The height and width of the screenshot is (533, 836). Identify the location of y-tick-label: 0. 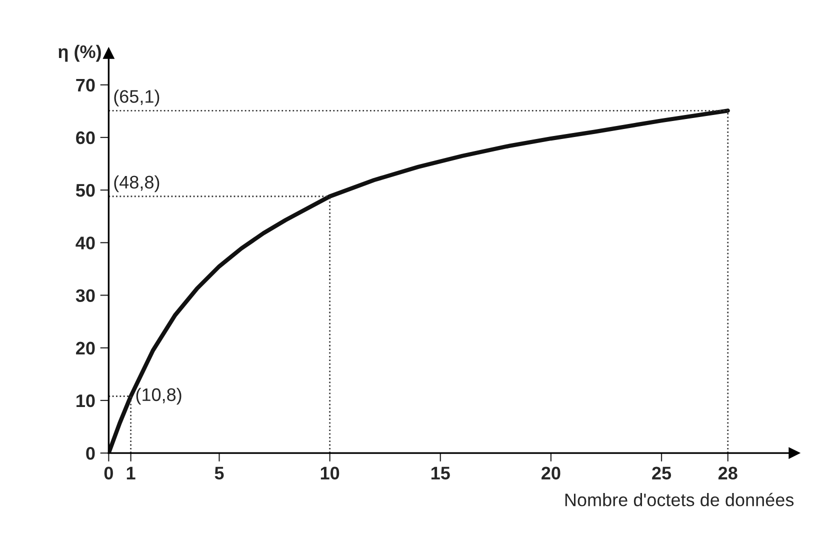
(90, 453).